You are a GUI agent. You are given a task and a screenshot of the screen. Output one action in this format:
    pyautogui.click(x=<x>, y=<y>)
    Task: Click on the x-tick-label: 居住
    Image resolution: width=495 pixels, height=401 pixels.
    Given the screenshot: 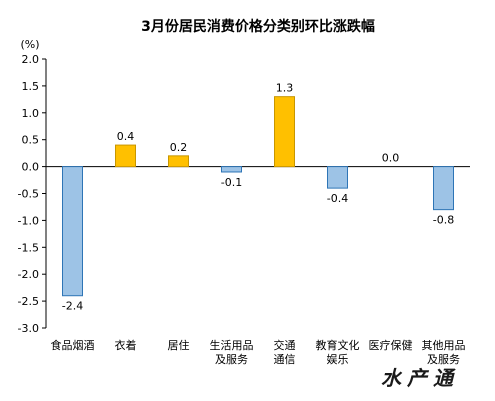 What is the action you would take?
    pyautogui.click(x=179, y=345)
    